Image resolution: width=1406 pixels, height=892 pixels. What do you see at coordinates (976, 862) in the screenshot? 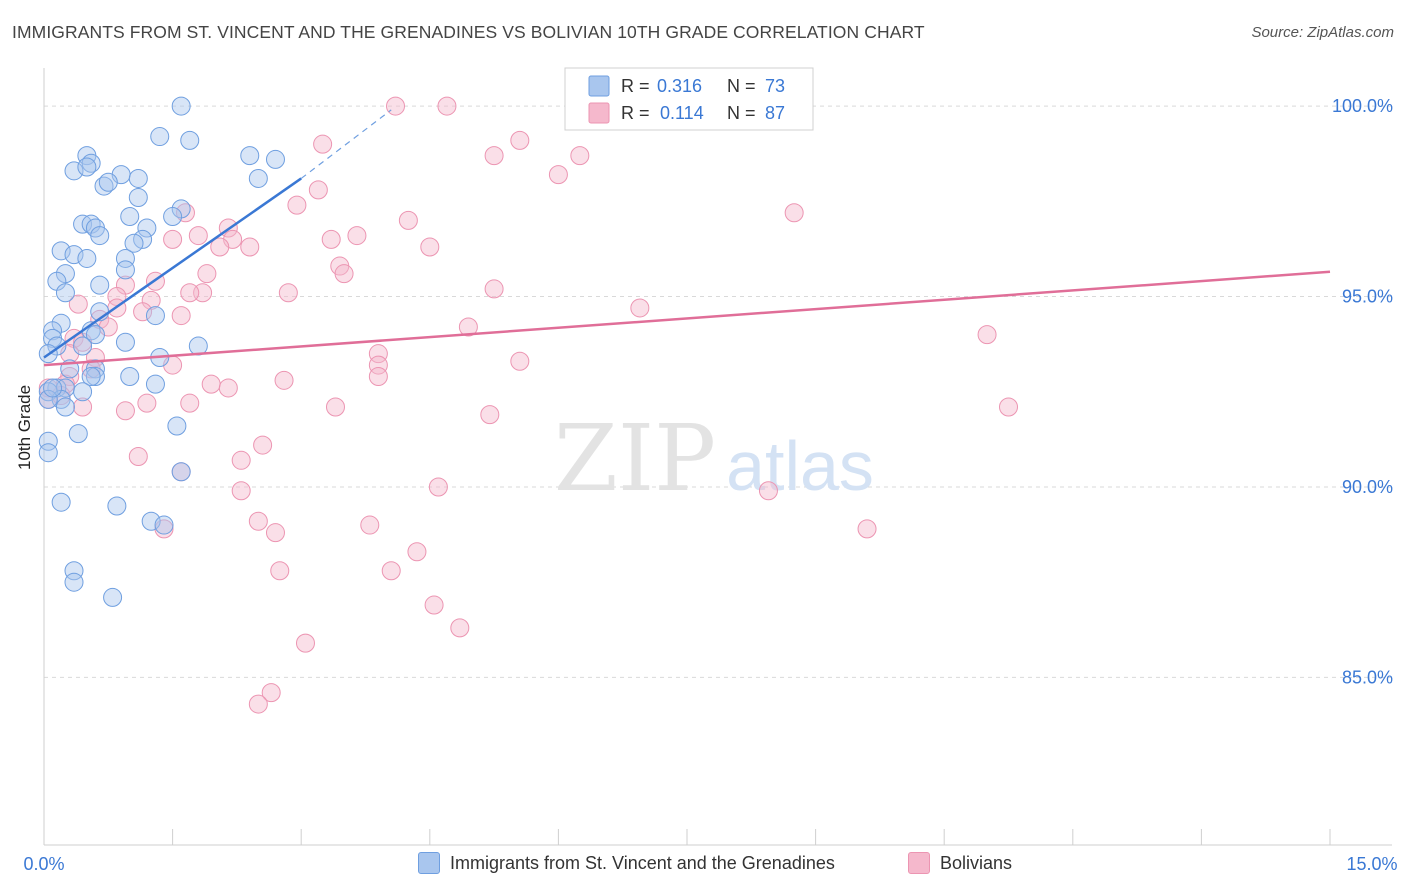
I see `legend-label: Bolivians` at bounding box center [976, 862].